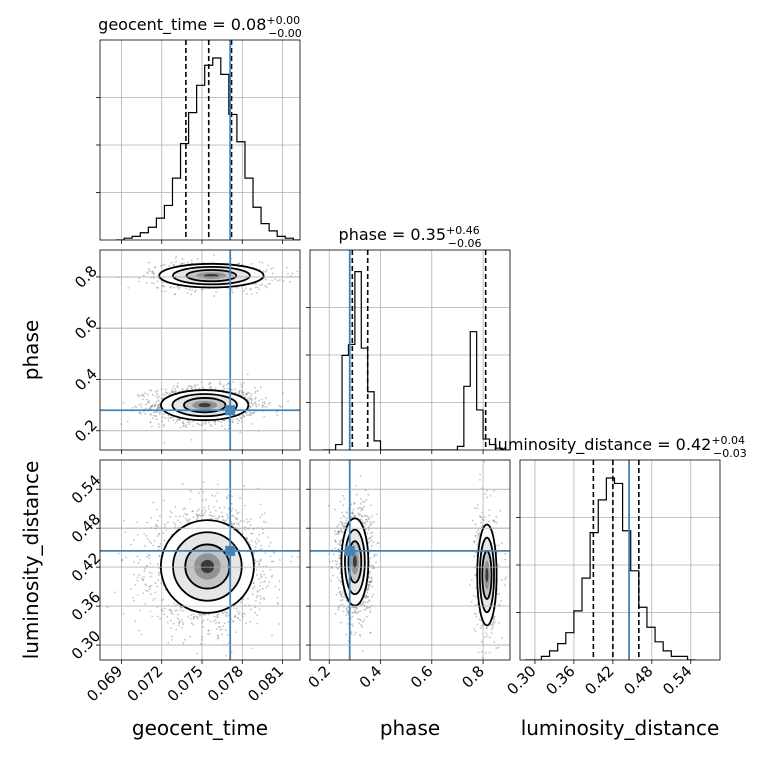 Image resolution: width=760 pixels, height=760 pixels. I want to click on x-tick-label: 0.072, so click(144, 683).